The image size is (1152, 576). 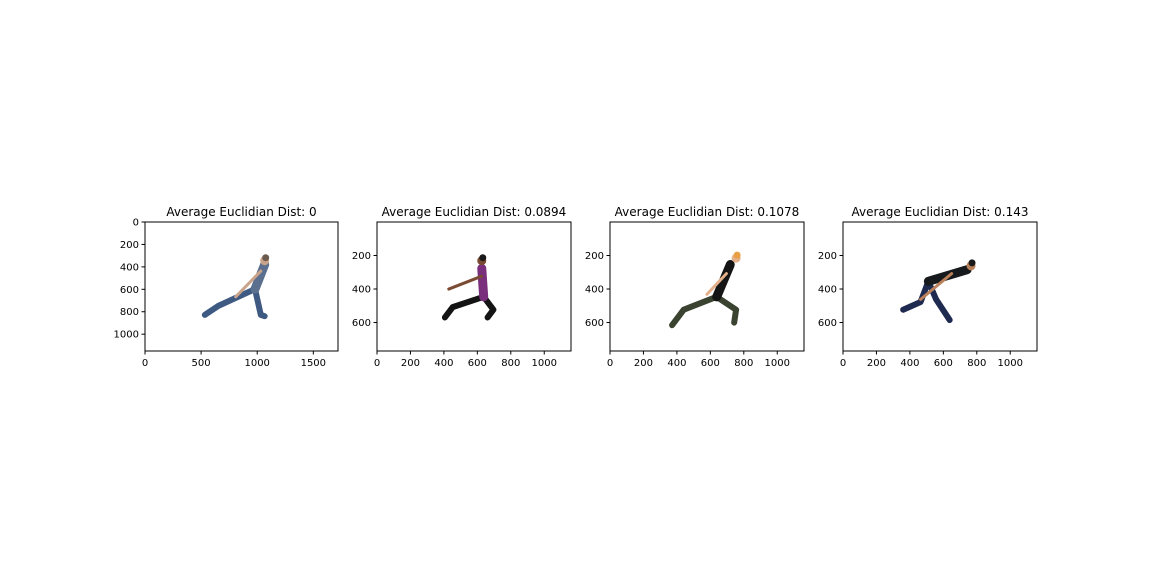 What do you see at coordinates (241, 212) in the screenshot?
I see `subplot-title: Average Euclidian Dist: 0` at bounding box center [241, 212].